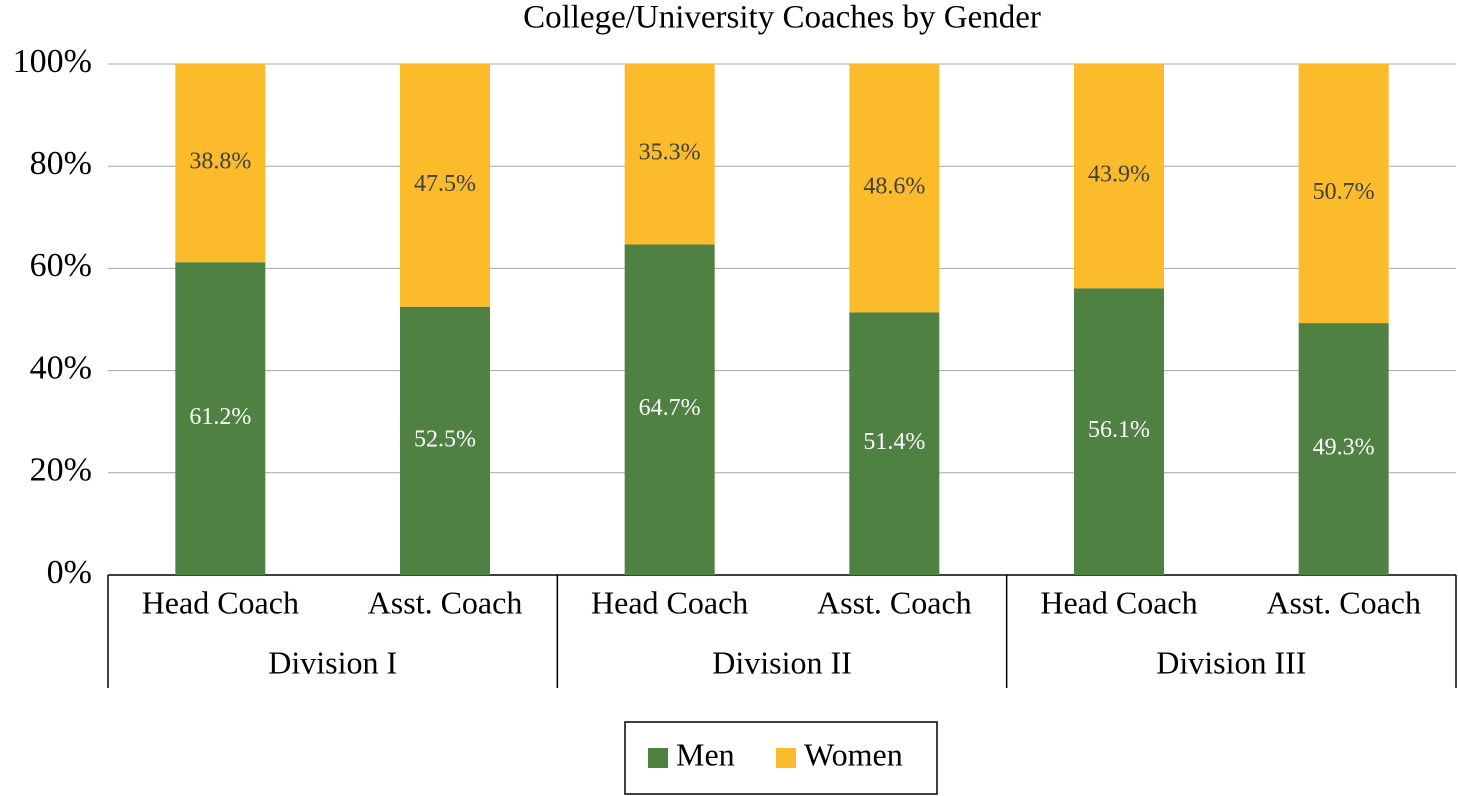  Describe the element at coordinates (853, 754) in the screenshot. I see `legend-label: Women` at that location.